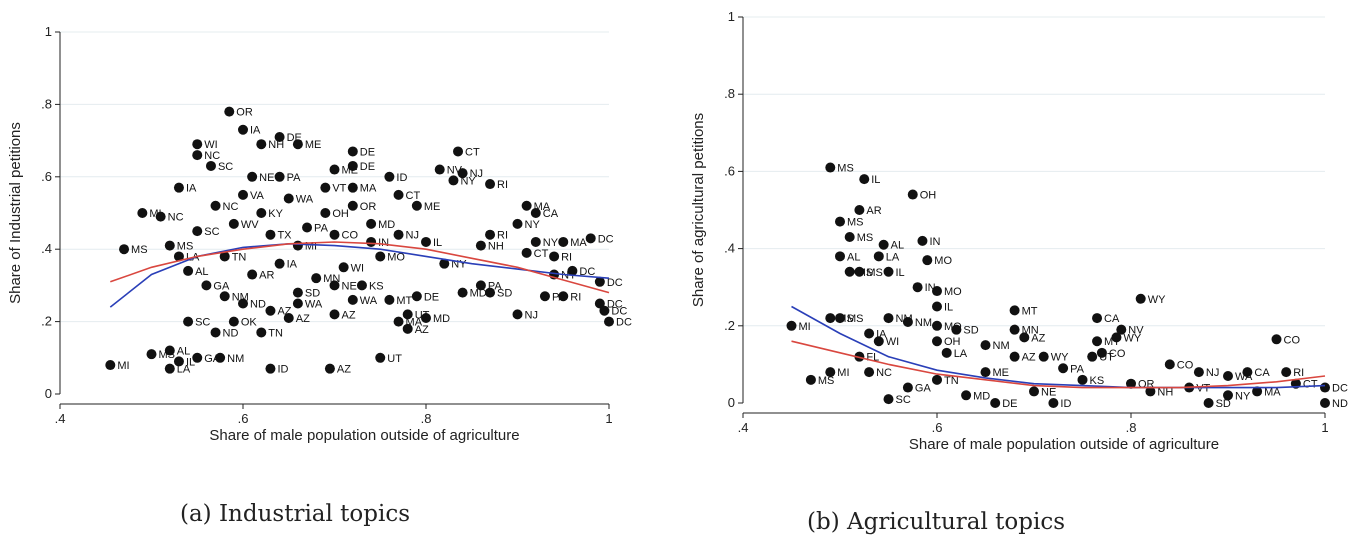 This screenshot has width=1365, height=550. What do you see at coordinates (608, 418) in the screenshot?
I see `x-tick-label: 1` at bounding box center [608, 418].